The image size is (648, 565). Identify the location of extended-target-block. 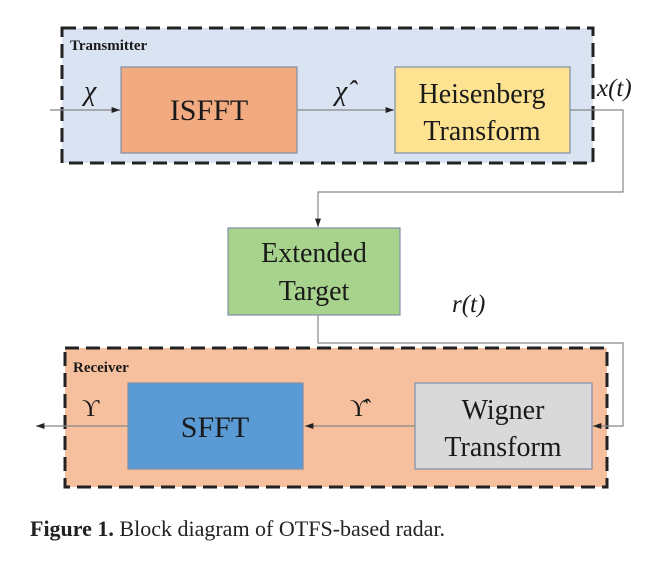
(314, 271).